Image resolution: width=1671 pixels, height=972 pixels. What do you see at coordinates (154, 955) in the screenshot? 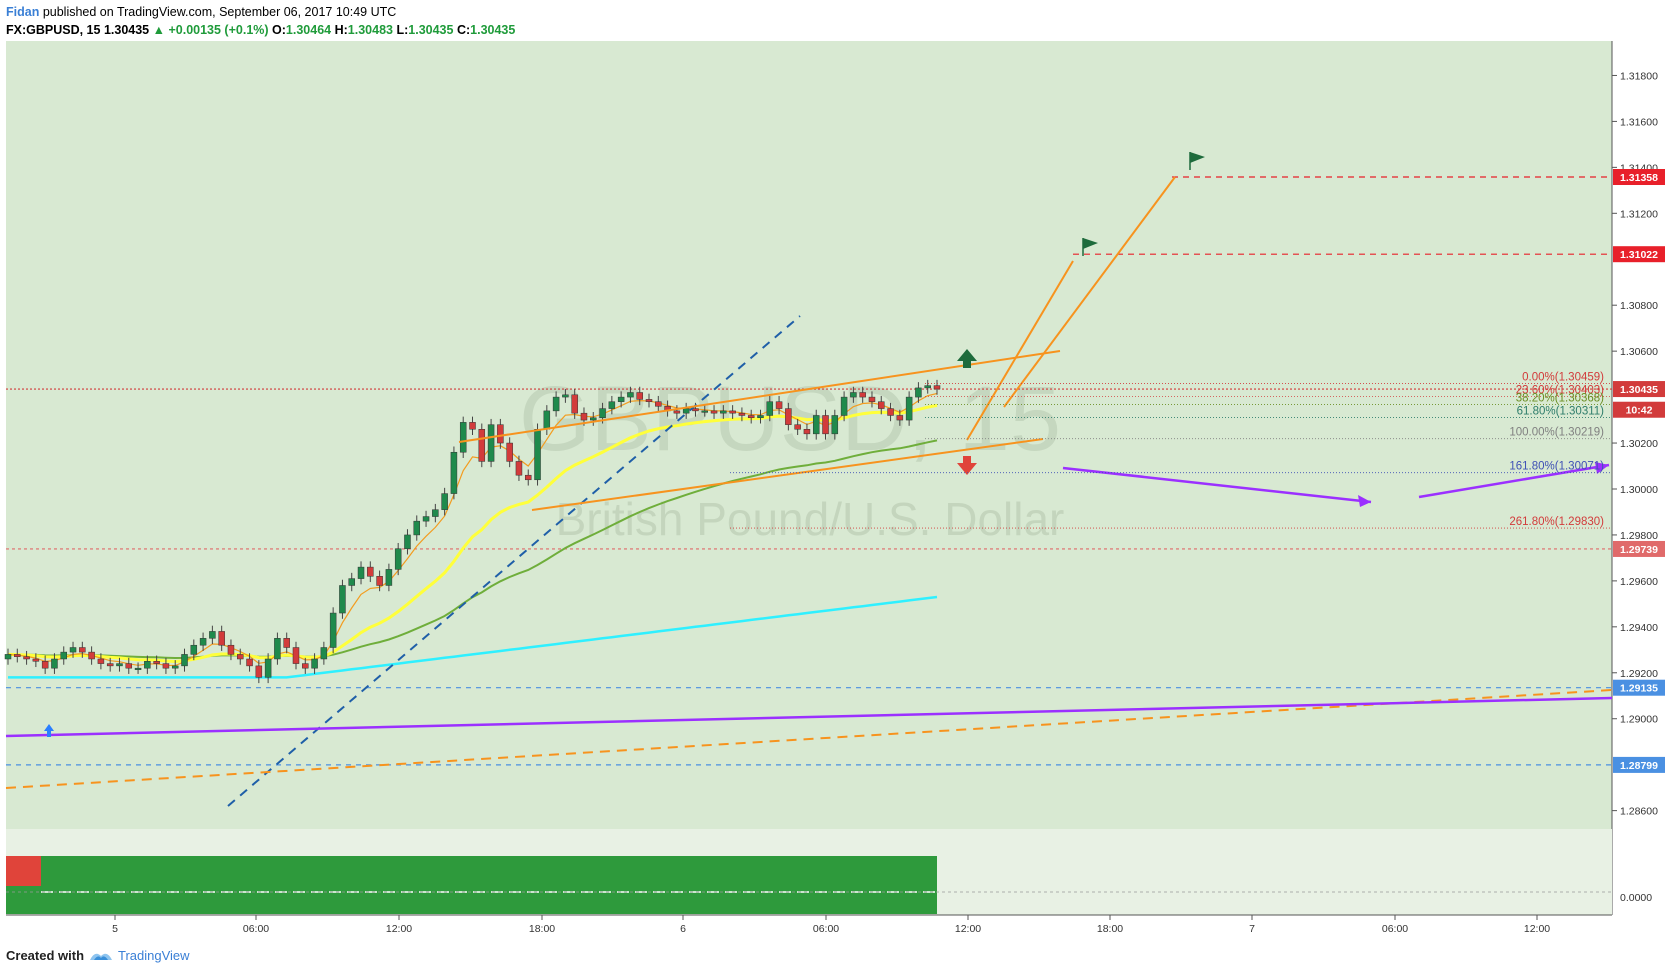
I see `tradingview-link: TradingView` at bounding box center [154, 955].